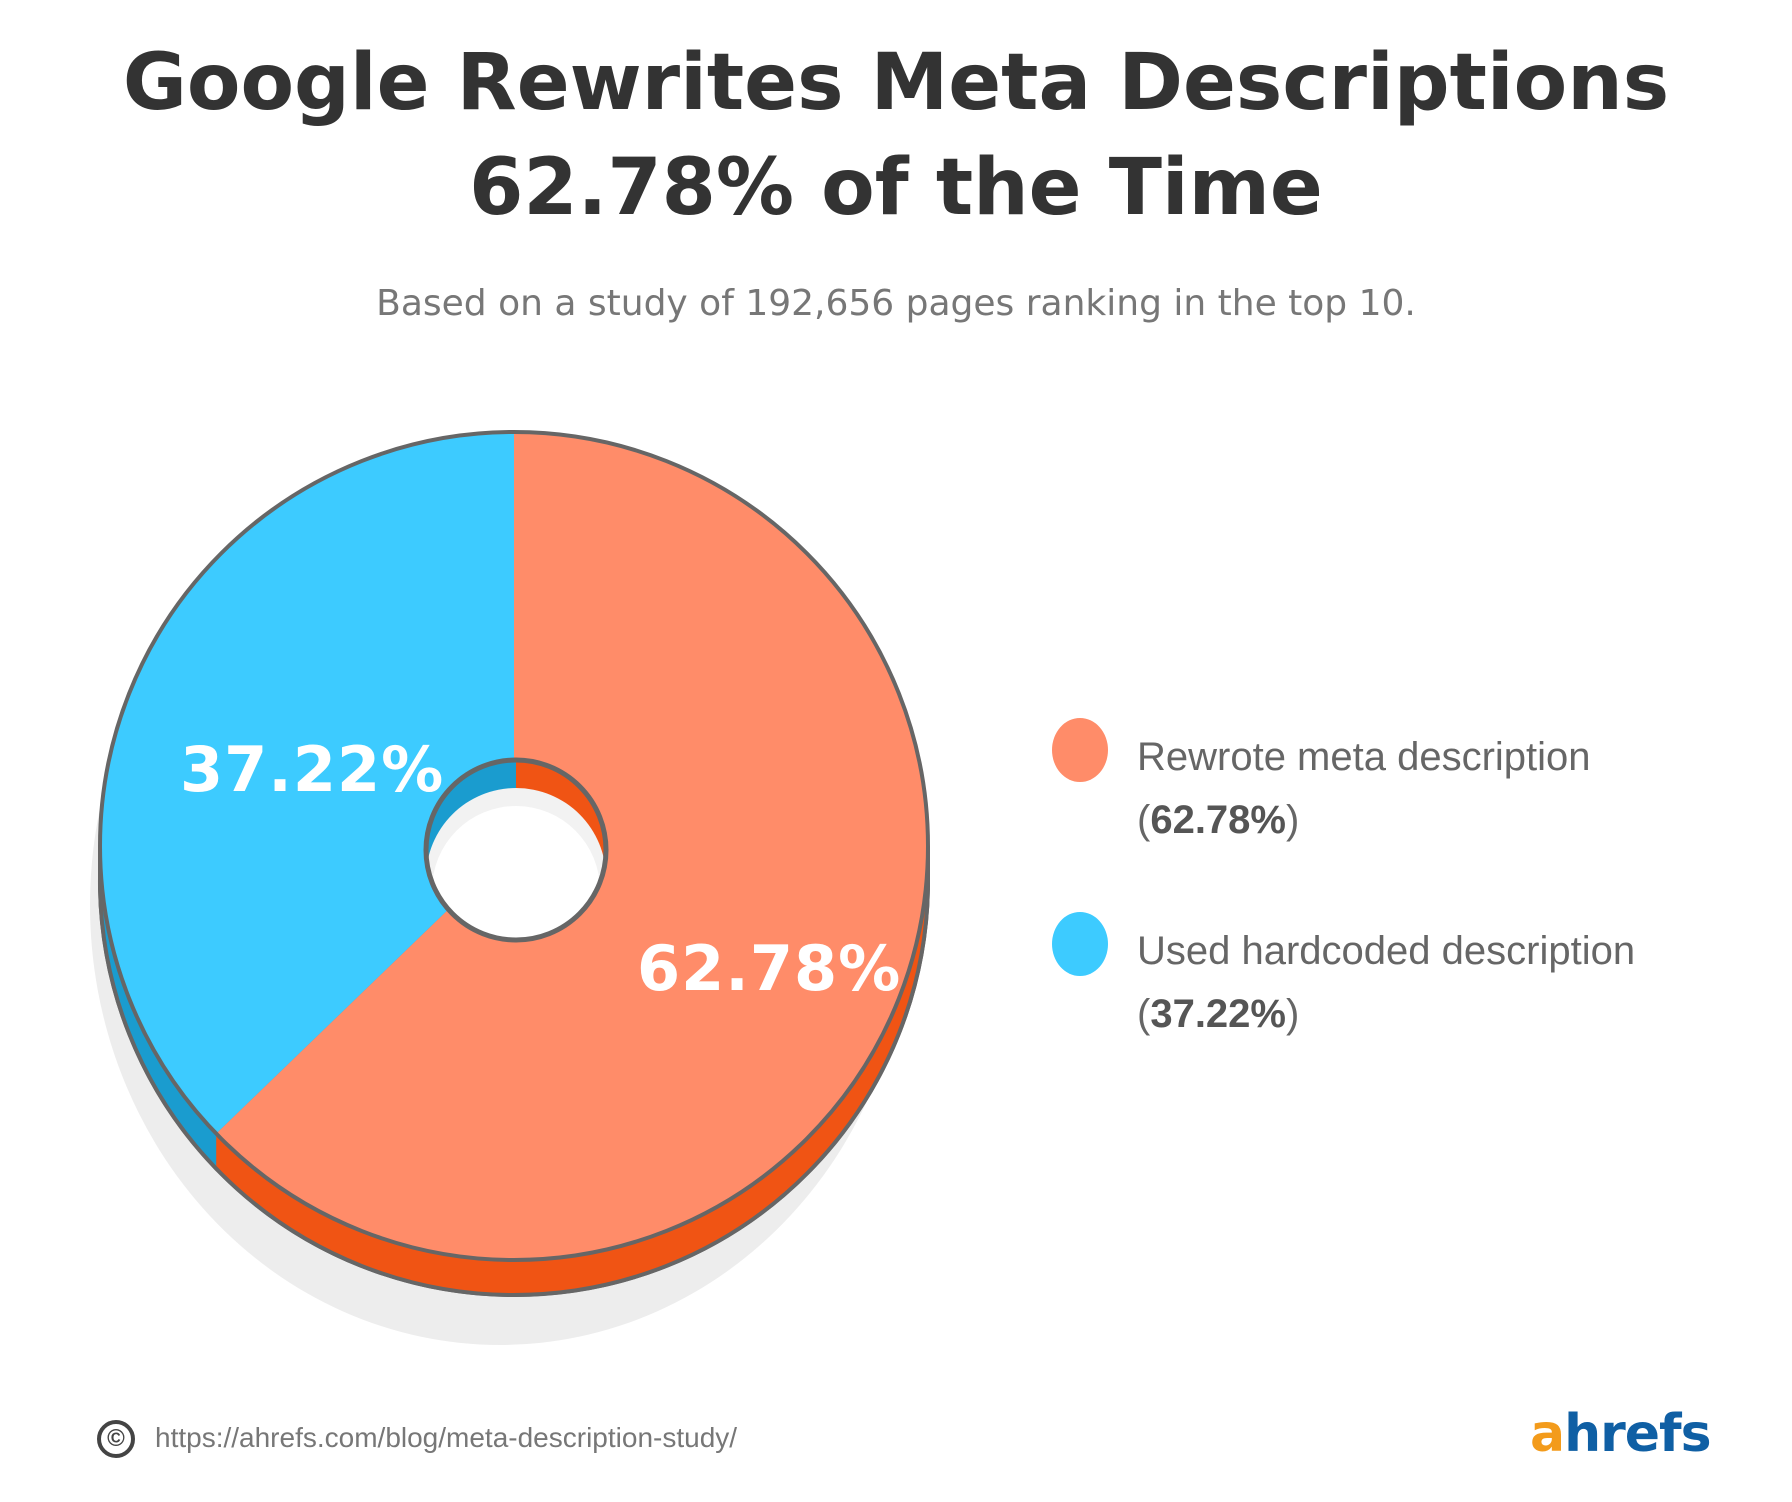  I want to click on legend-item-hardcoded: Used hardcoded description (37.22%), so click(1392, 1009).